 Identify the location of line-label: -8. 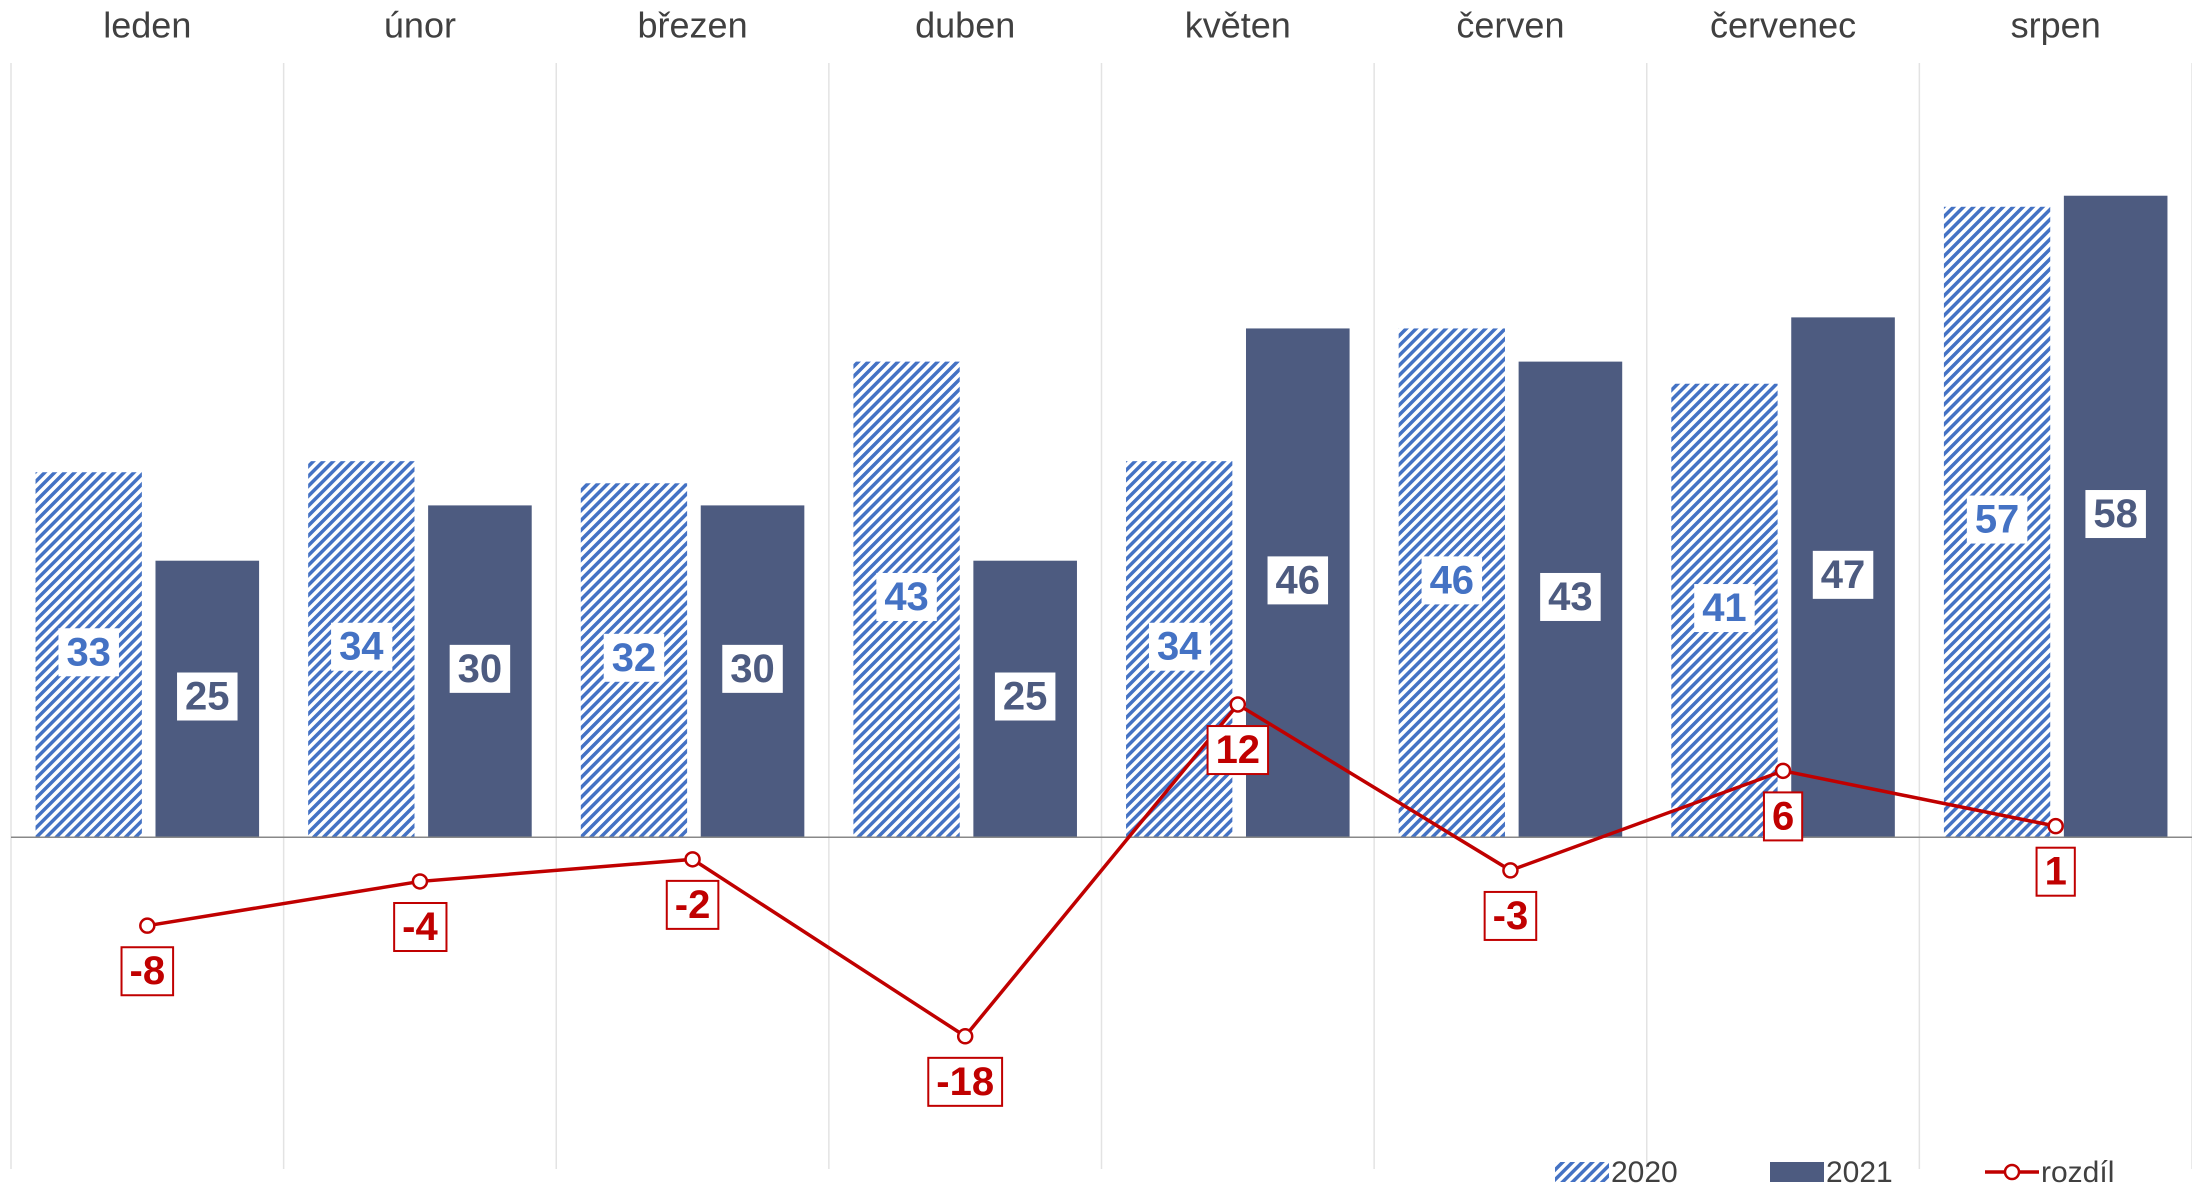
(147, 971).